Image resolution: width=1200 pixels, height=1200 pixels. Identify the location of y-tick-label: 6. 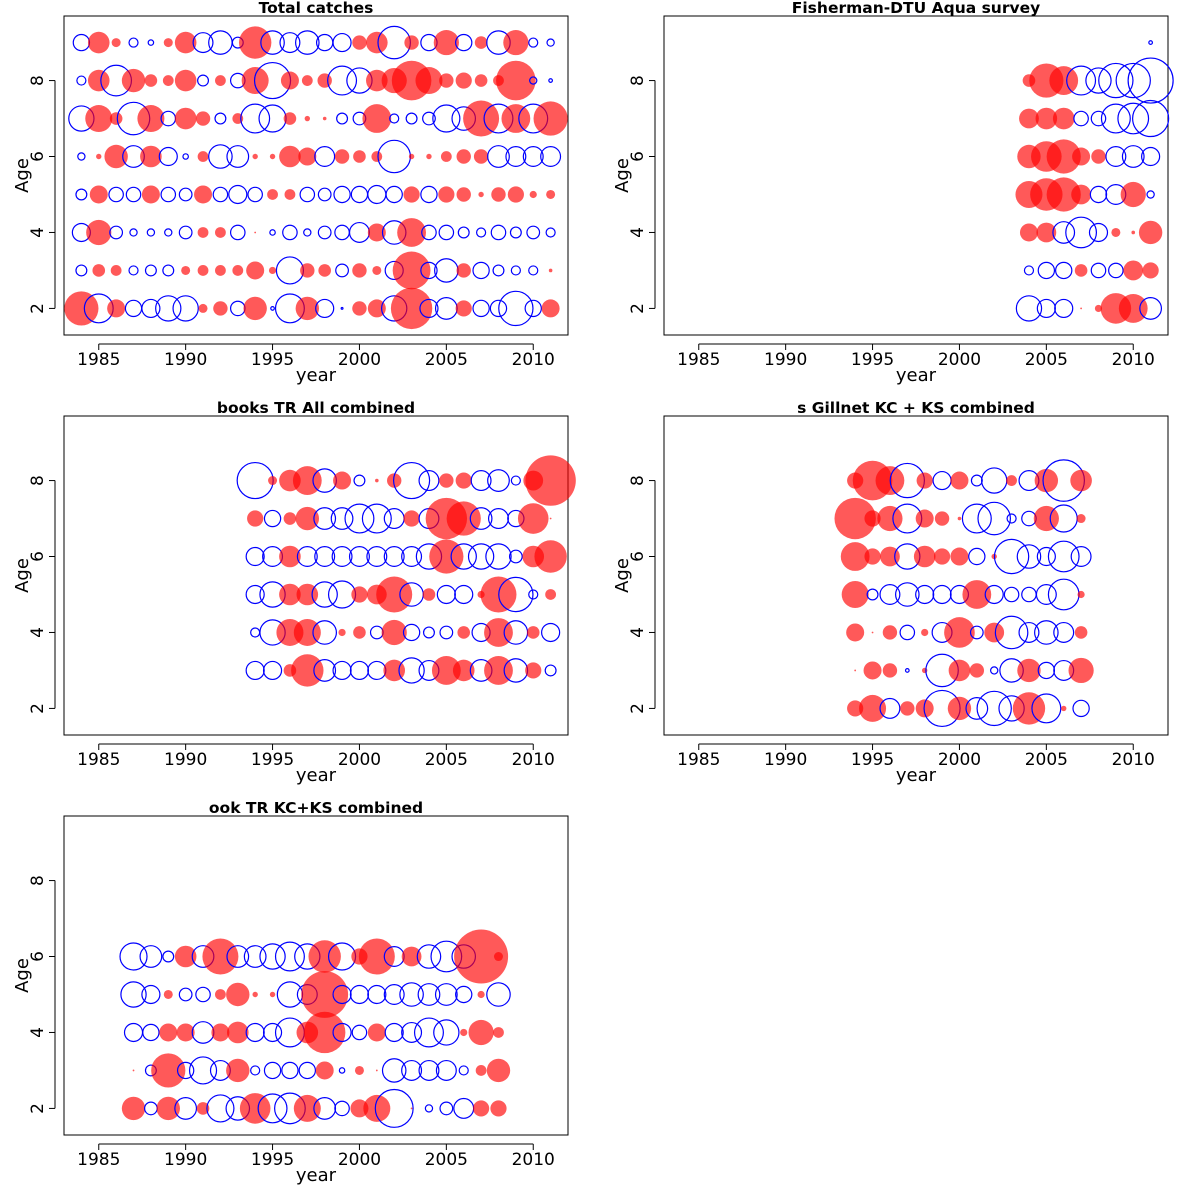
(38, 156).